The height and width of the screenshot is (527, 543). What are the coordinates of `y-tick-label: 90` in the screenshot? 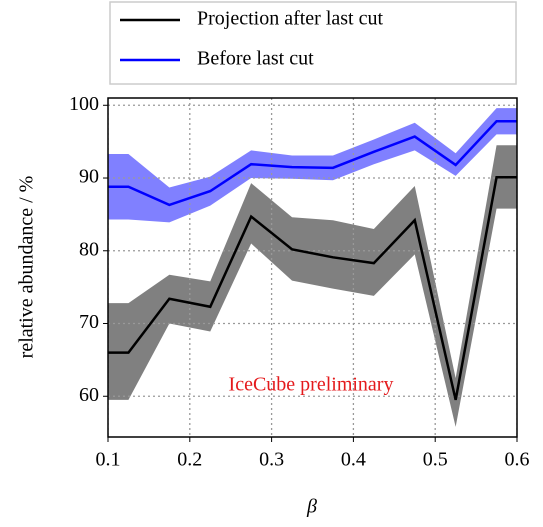 It's located at (89, 177).